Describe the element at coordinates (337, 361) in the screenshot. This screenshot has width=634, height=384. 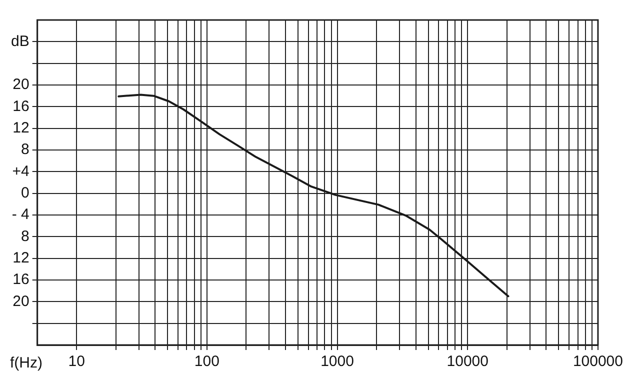
I see `x-tick-label: 1000` at that location.